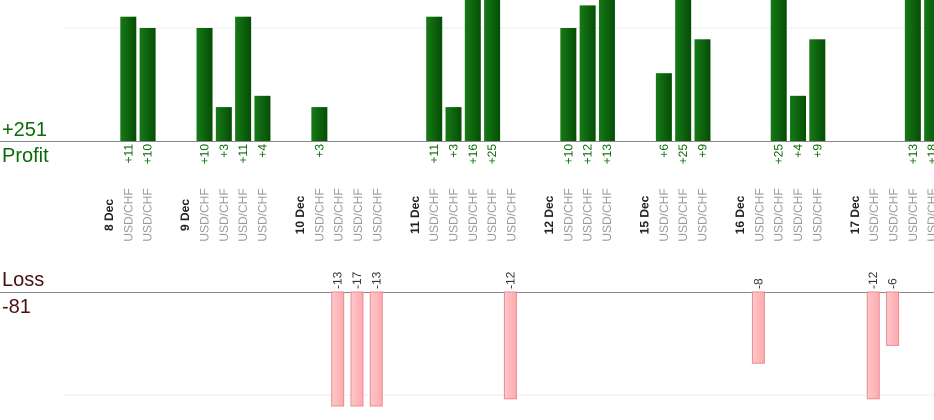  What do you see at coordinates (664, 151) in the screenshot?
I see `profit-value-label: +6` at bounding box center [664, 151].